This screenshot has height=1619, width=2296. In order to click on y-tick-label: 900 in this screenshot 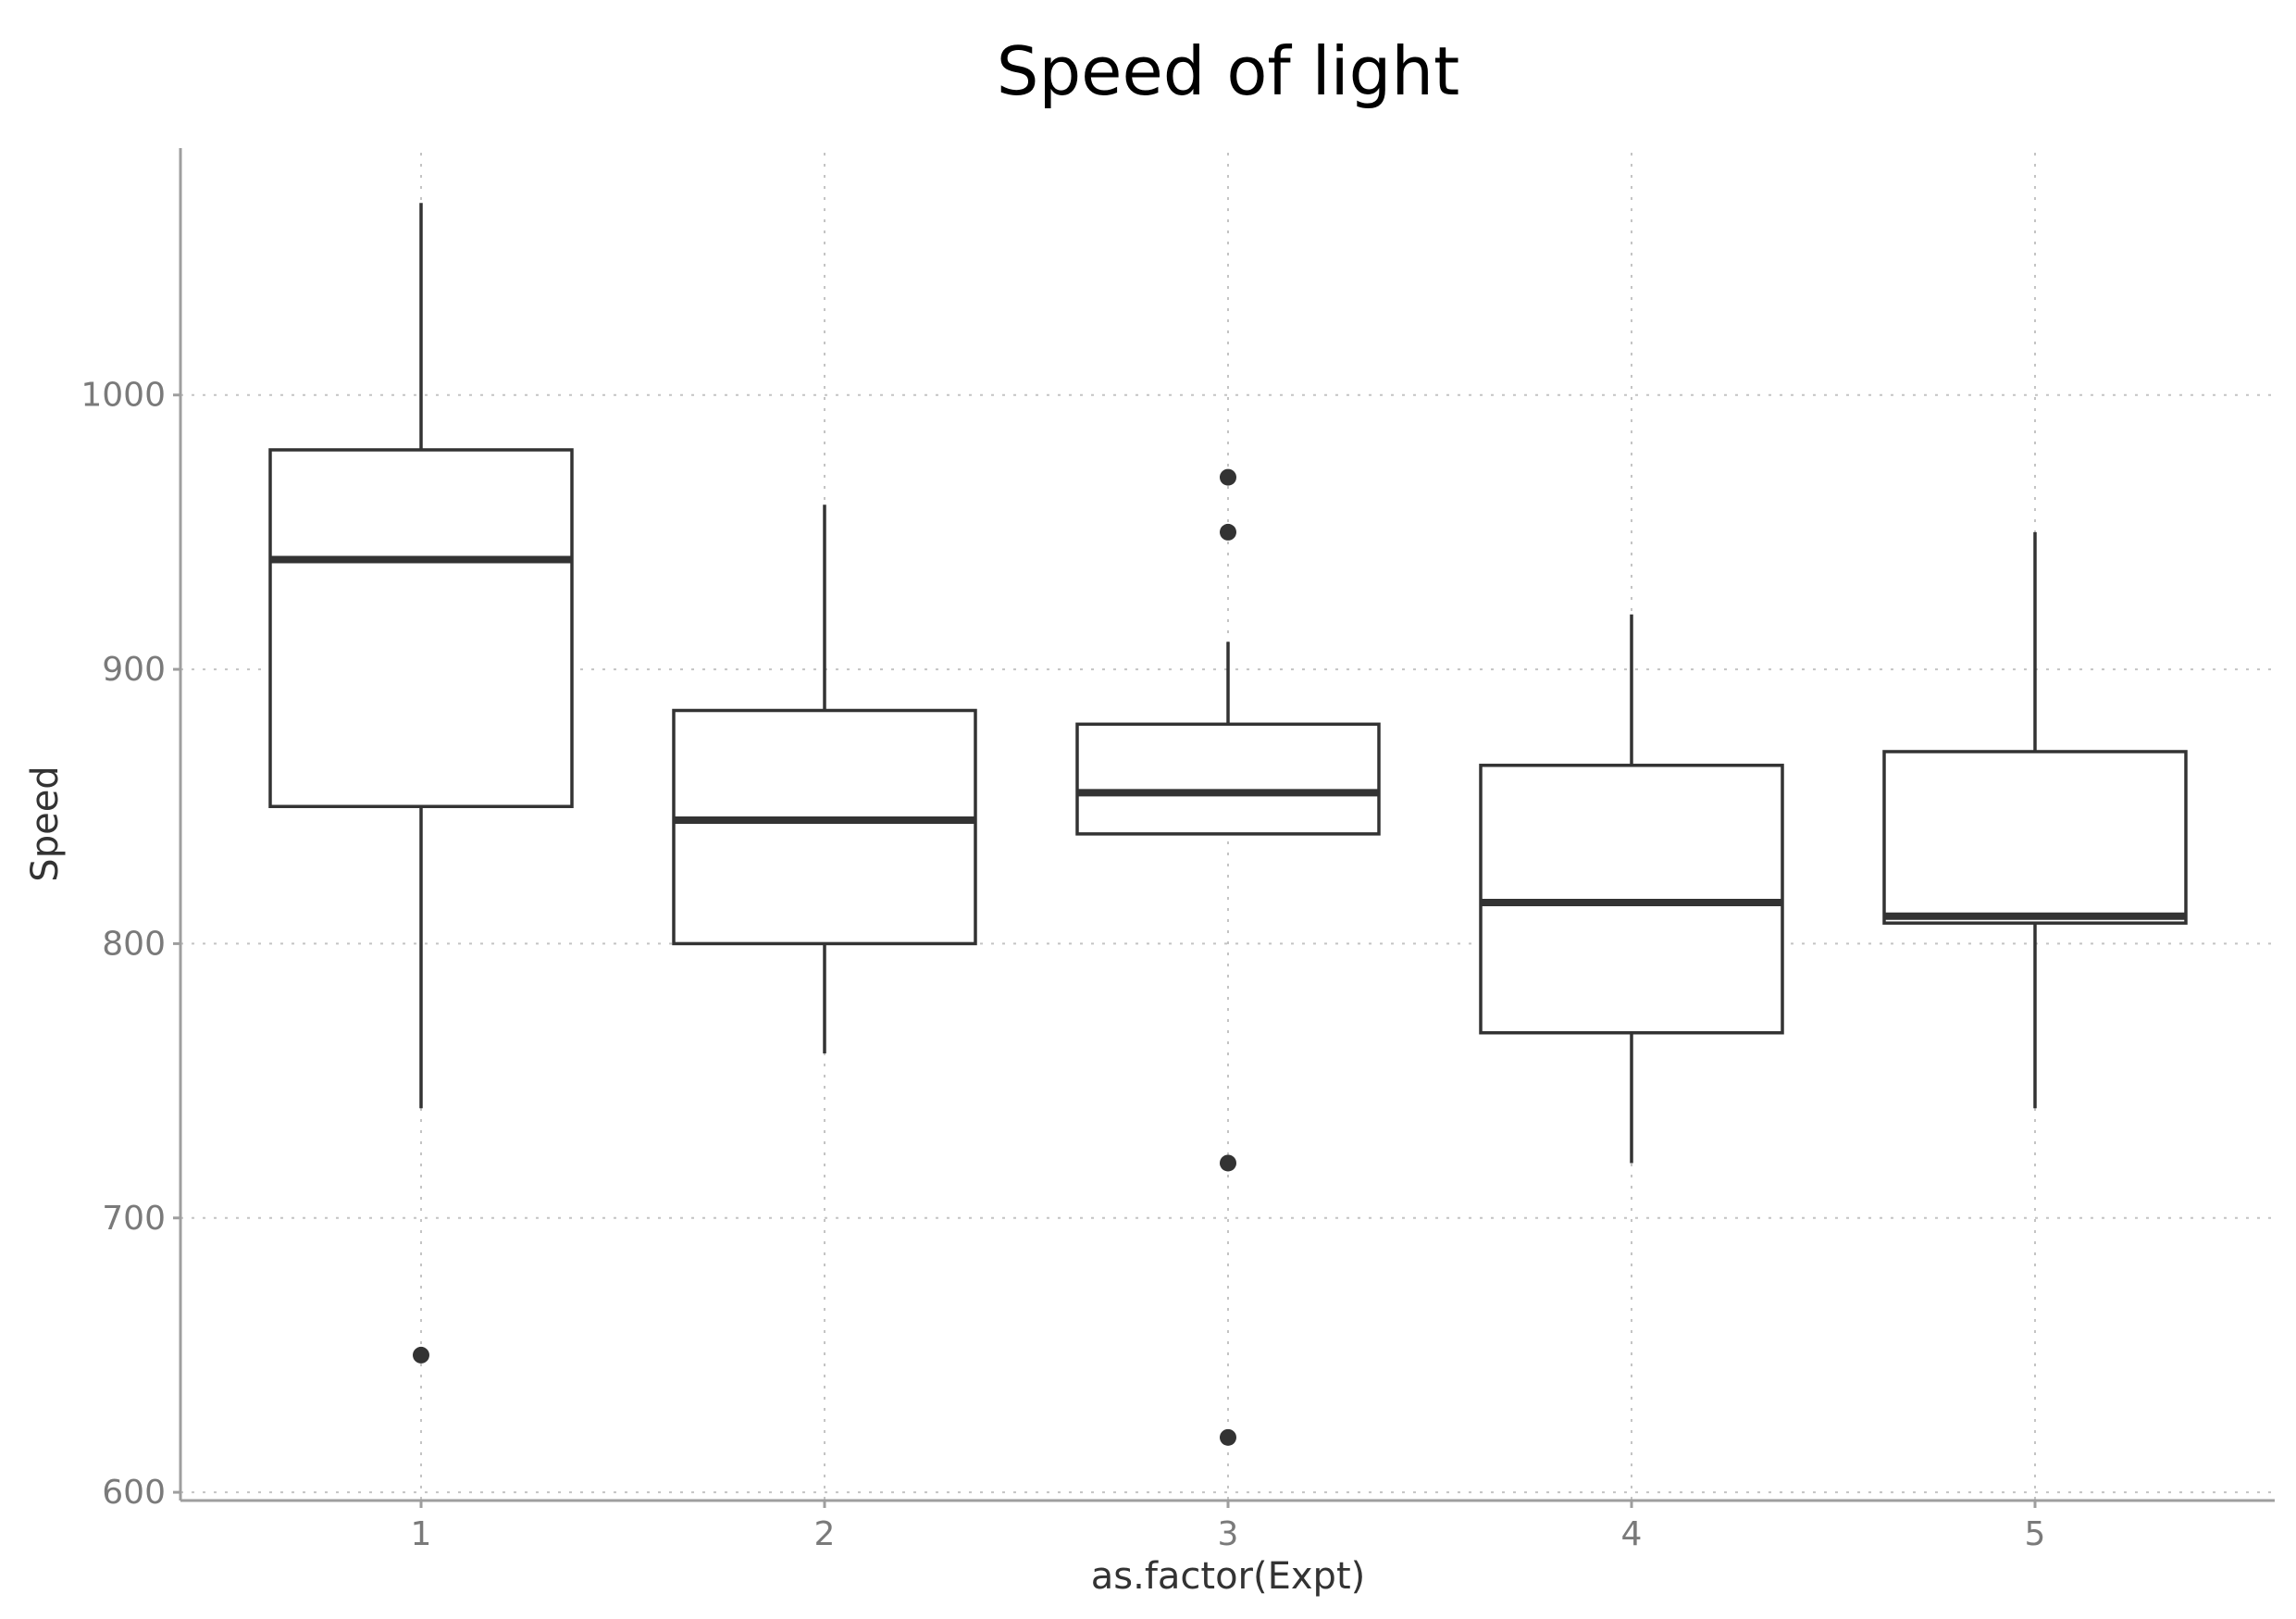, I will do `click(134, 670)`.